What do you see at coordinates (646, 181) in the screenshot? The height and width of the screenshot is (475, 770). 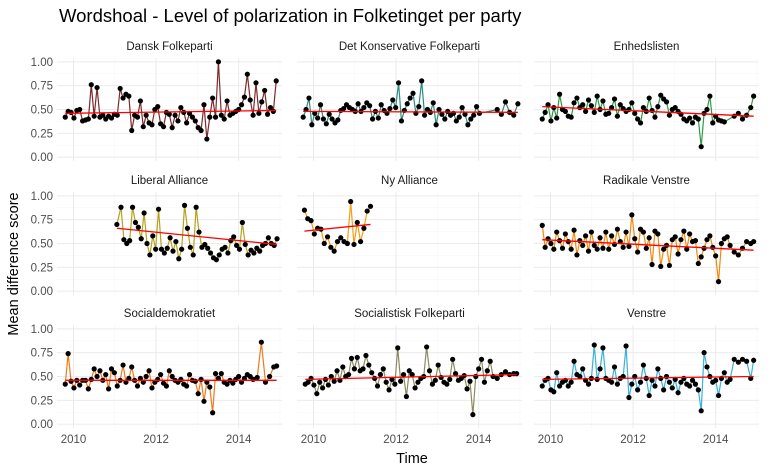 I see `panel-title-radikale-venstre: Radikale Venstre` at bounding box center [646, 181].